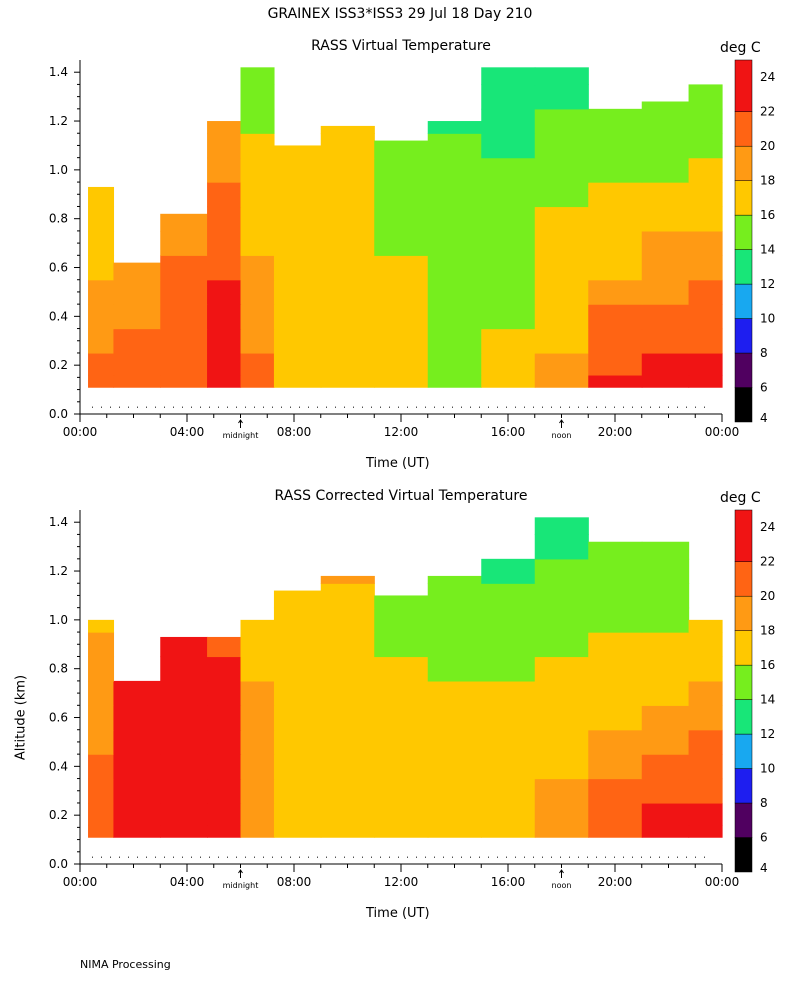  What do you see at coordinates (401, 496) in the screenshot?
I see `panel-2-title: RASS Corrected Virtual Temperature` at bounding box center [401, 496].